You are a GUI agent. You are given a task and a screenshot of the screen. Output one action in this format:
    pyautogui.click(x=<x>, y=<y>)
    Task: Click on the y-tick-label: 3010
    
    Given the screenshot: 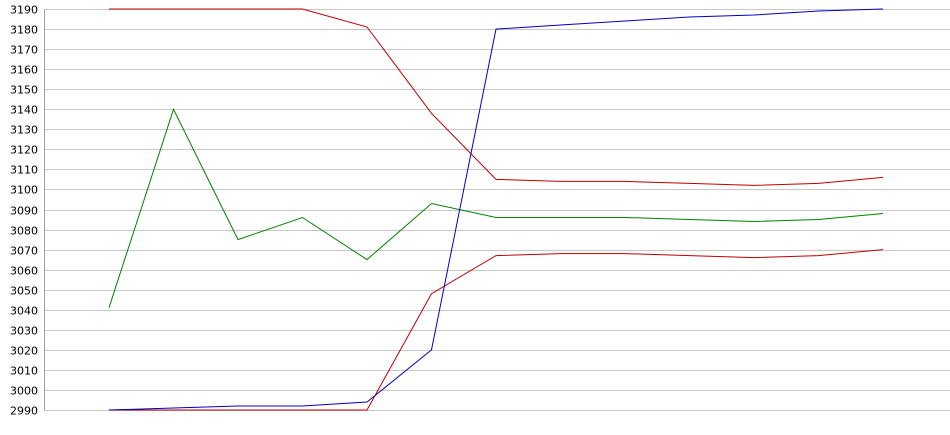 What is the action you would take?
    pyautogui.click(x=24, y=371)
    